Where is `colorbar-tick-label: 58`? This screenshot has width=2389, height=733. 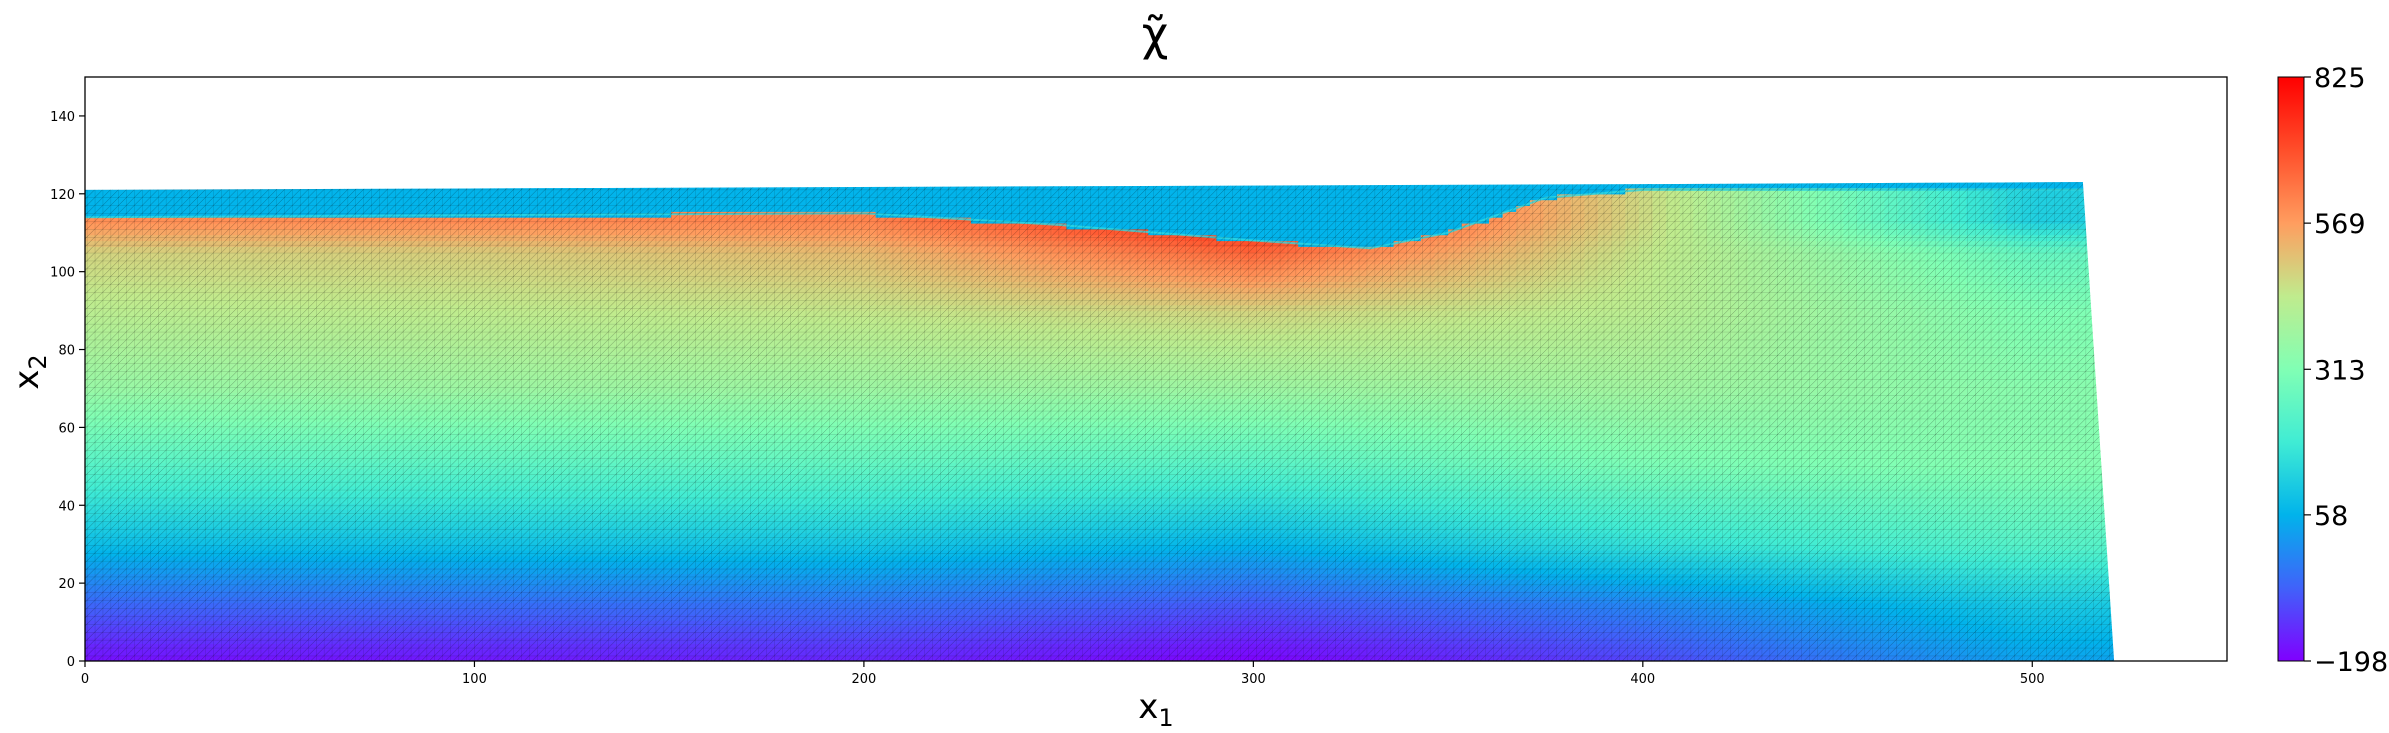
colorbar-tick-label: 58 is located at coordinates (2331, 516).